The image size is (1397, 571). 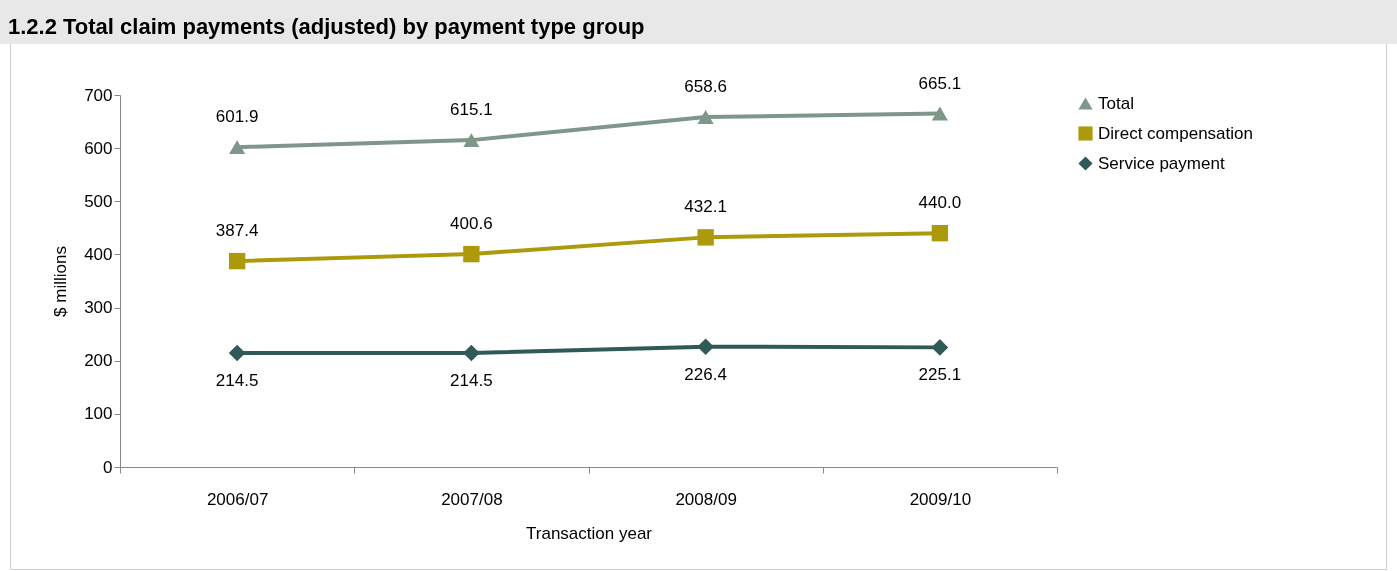 What do you see at coordinates (237, 499) in the screenshot?
I see `x-tick-label: 2006/07` at bounding box center [237, 499].